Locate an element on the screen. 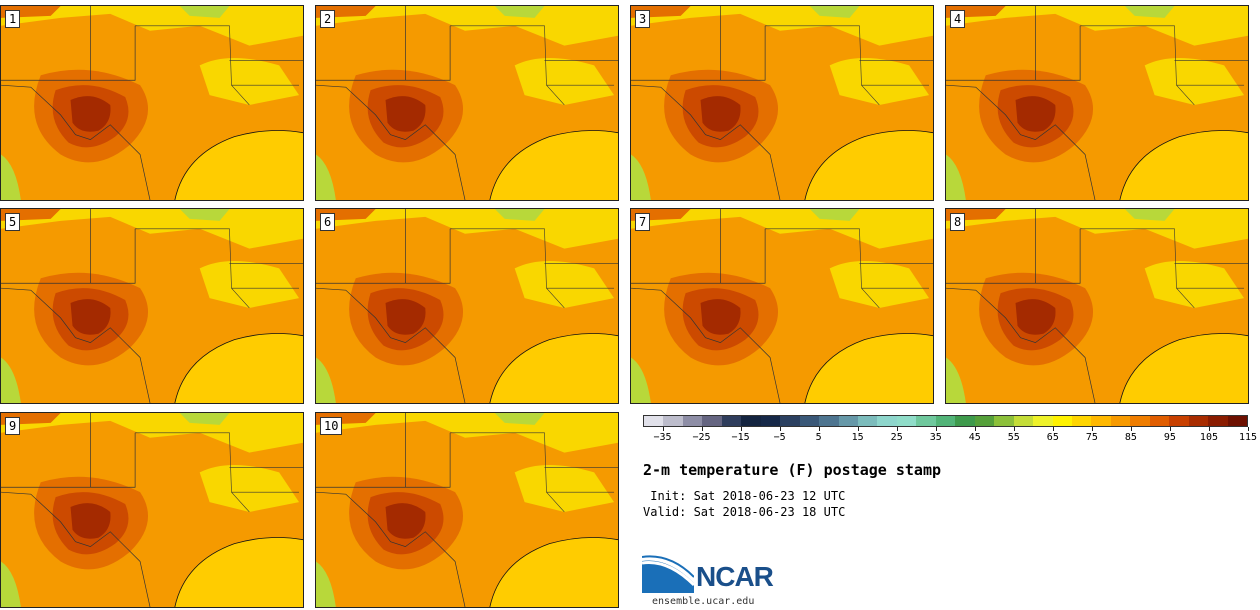 The image size is (1260, 610). chart-title: 2-m temperature (F) postage stamp is located at coordinates (792, 470).